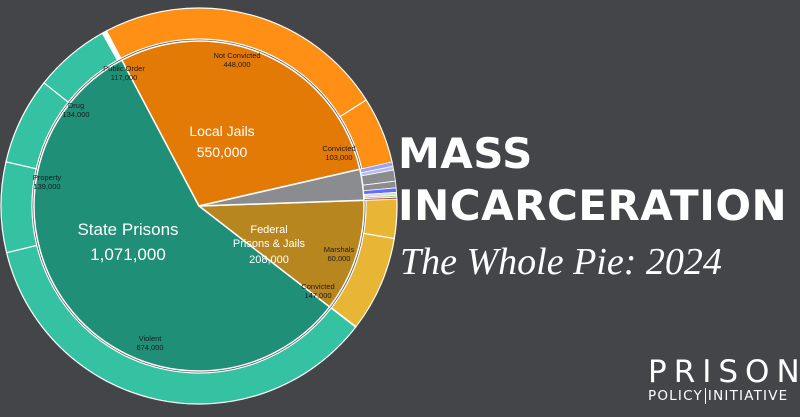  Describe the element at coordinates (748, 396) in the screenshot. I see `logo-word-initiative: INITIATIVE` at that location.